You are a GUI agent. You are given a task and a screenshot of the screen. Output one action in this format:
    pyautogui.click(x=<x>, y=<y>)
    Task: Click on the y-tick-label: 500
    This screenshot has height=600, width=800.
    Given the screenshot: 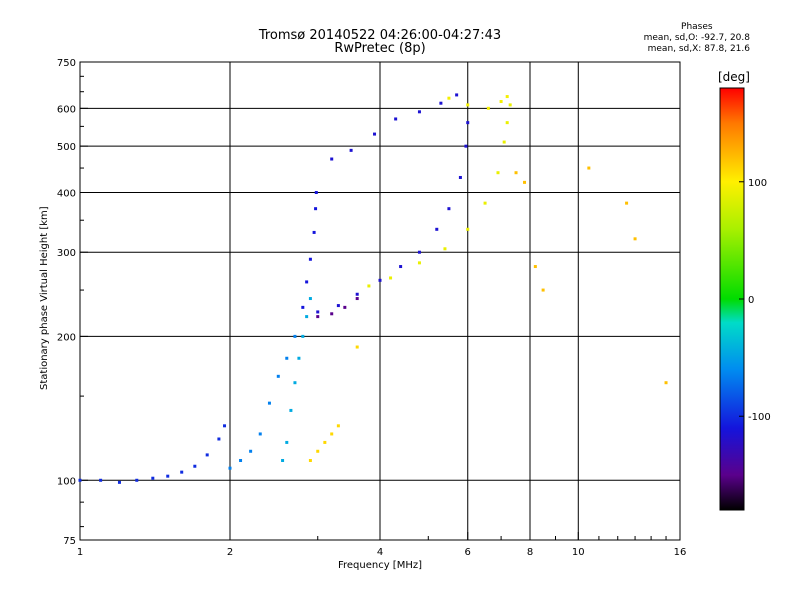 What is the action you would take?
    pyautogui.click(x=66, y=147)
    